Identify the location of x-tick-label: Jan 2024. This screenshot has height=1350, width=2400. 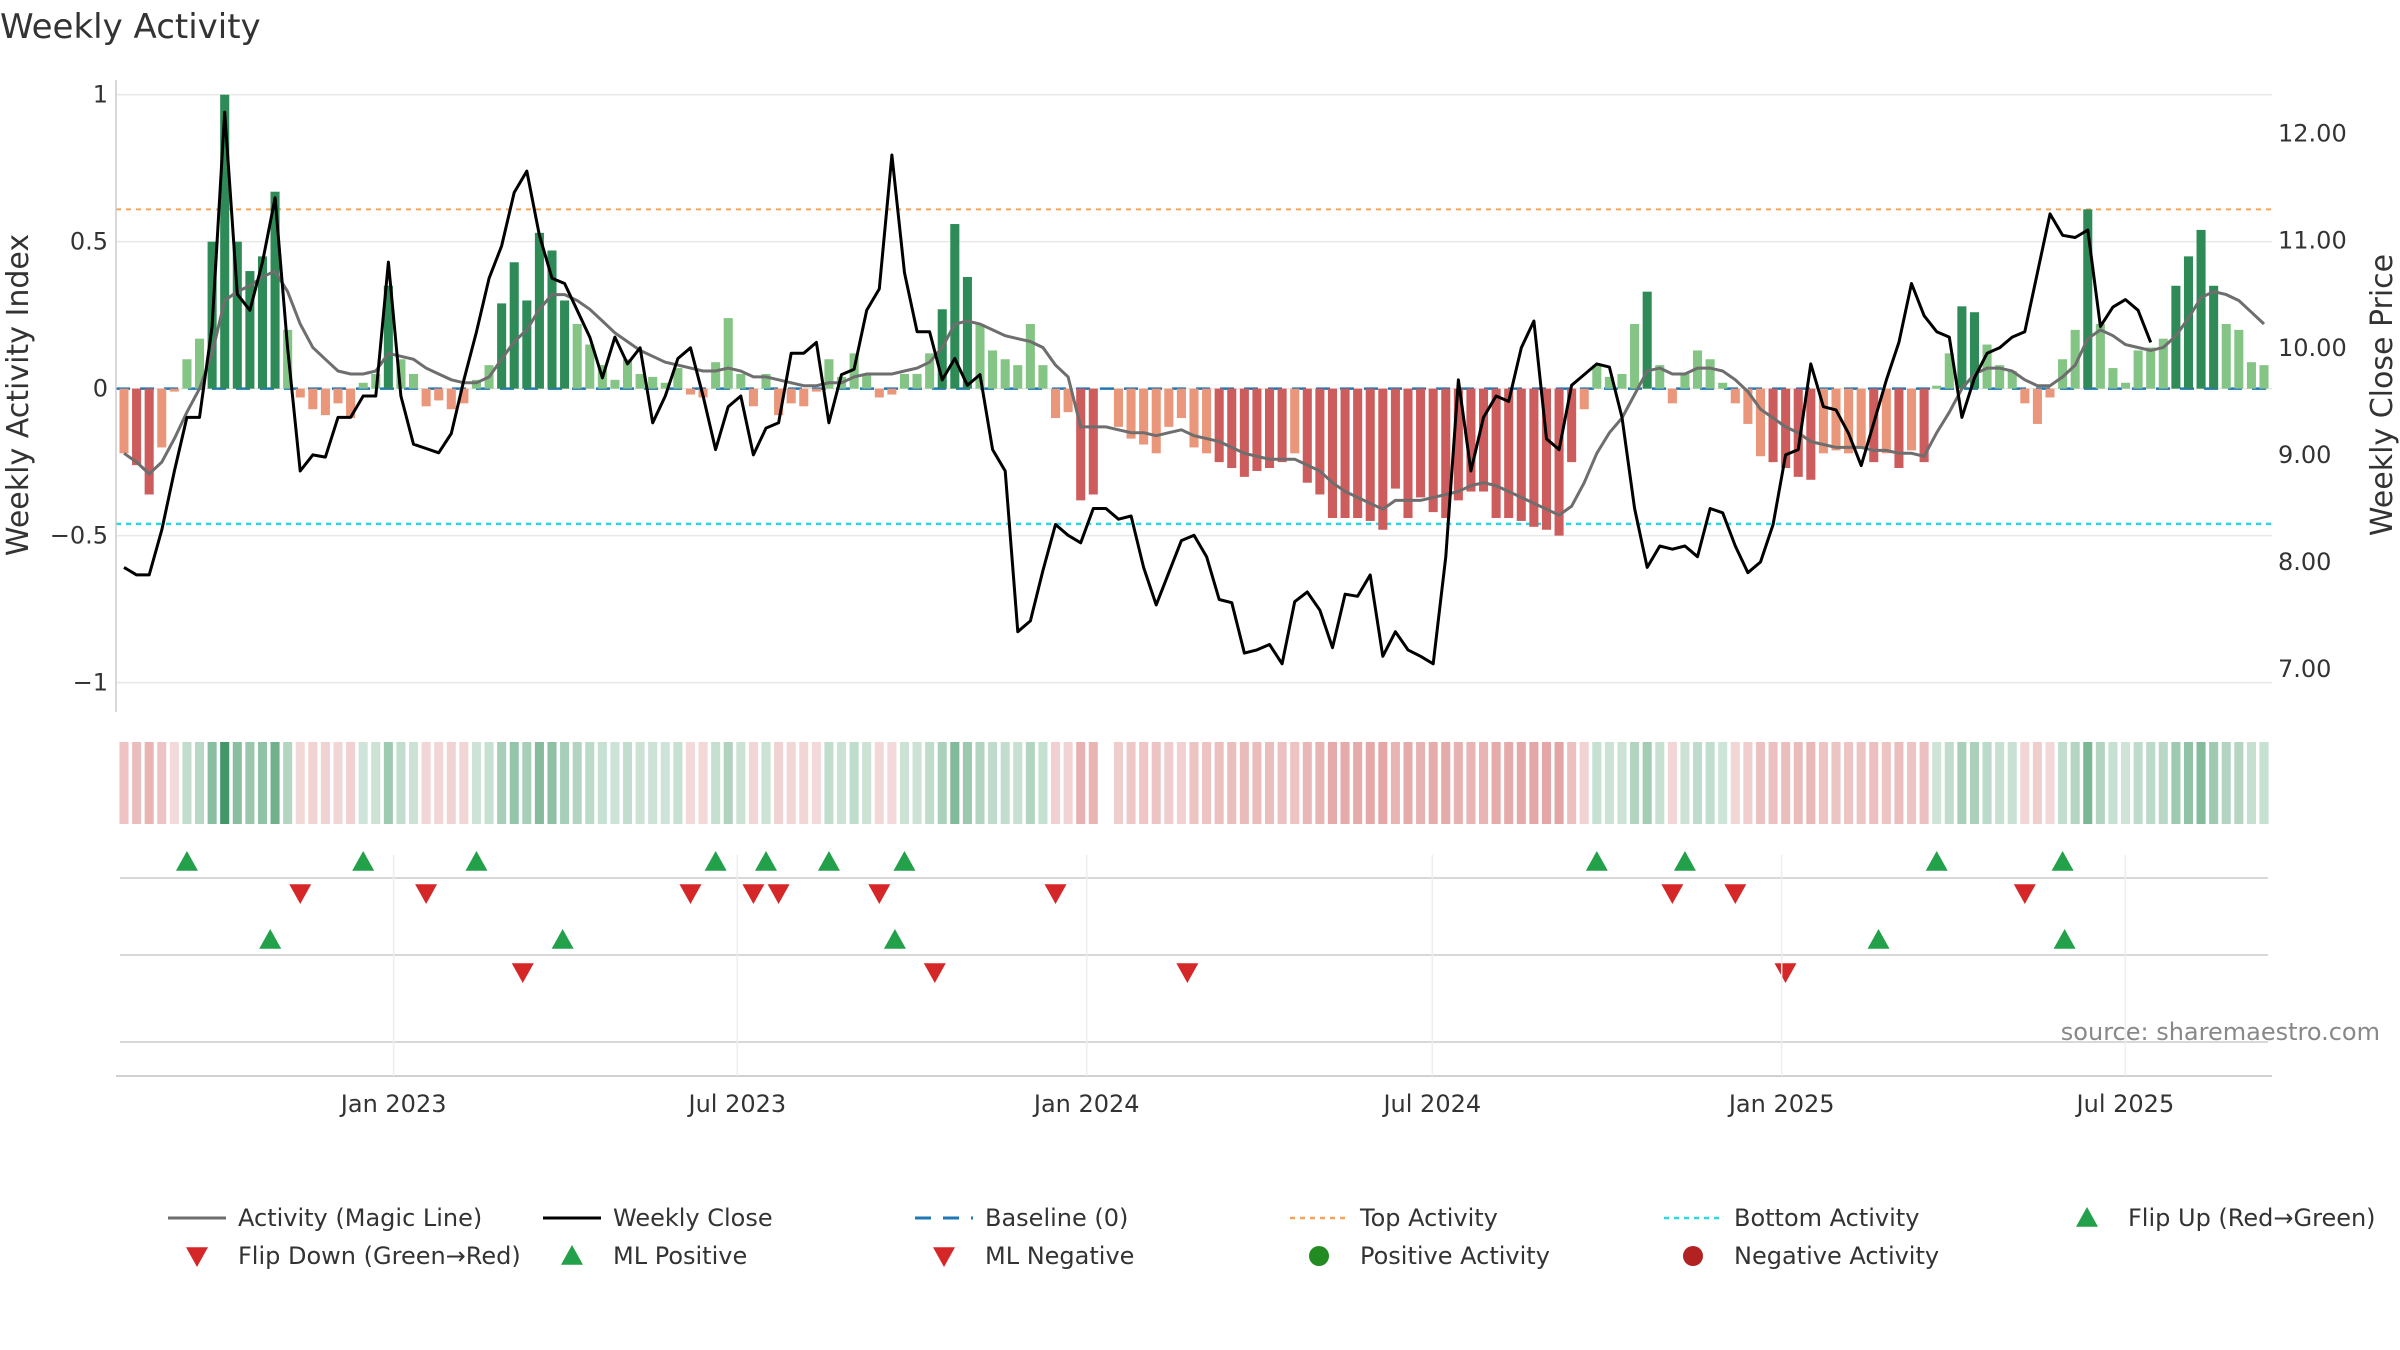
(1086, 1104).